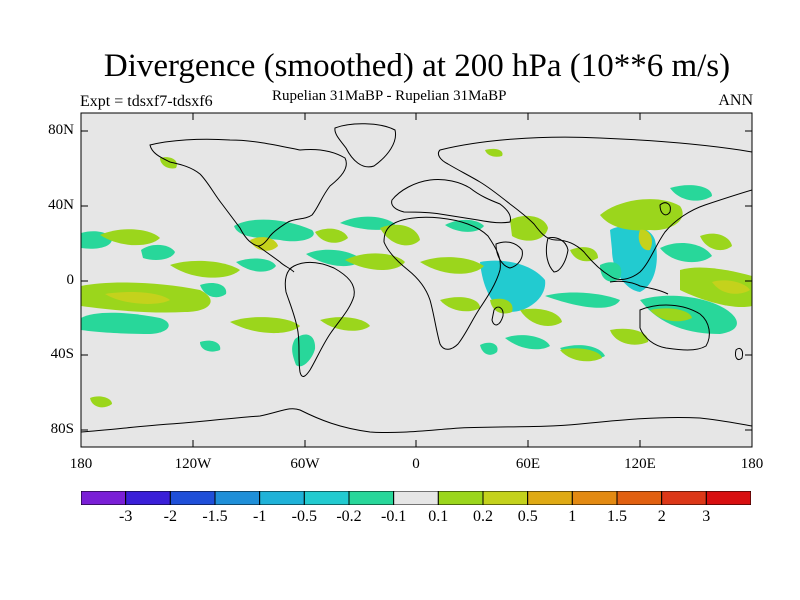 The width and height of the screenshot is (800, 600). Describe the element at coordinates (248, 192) in the screenshot. I see `north-america-coast` at that location.